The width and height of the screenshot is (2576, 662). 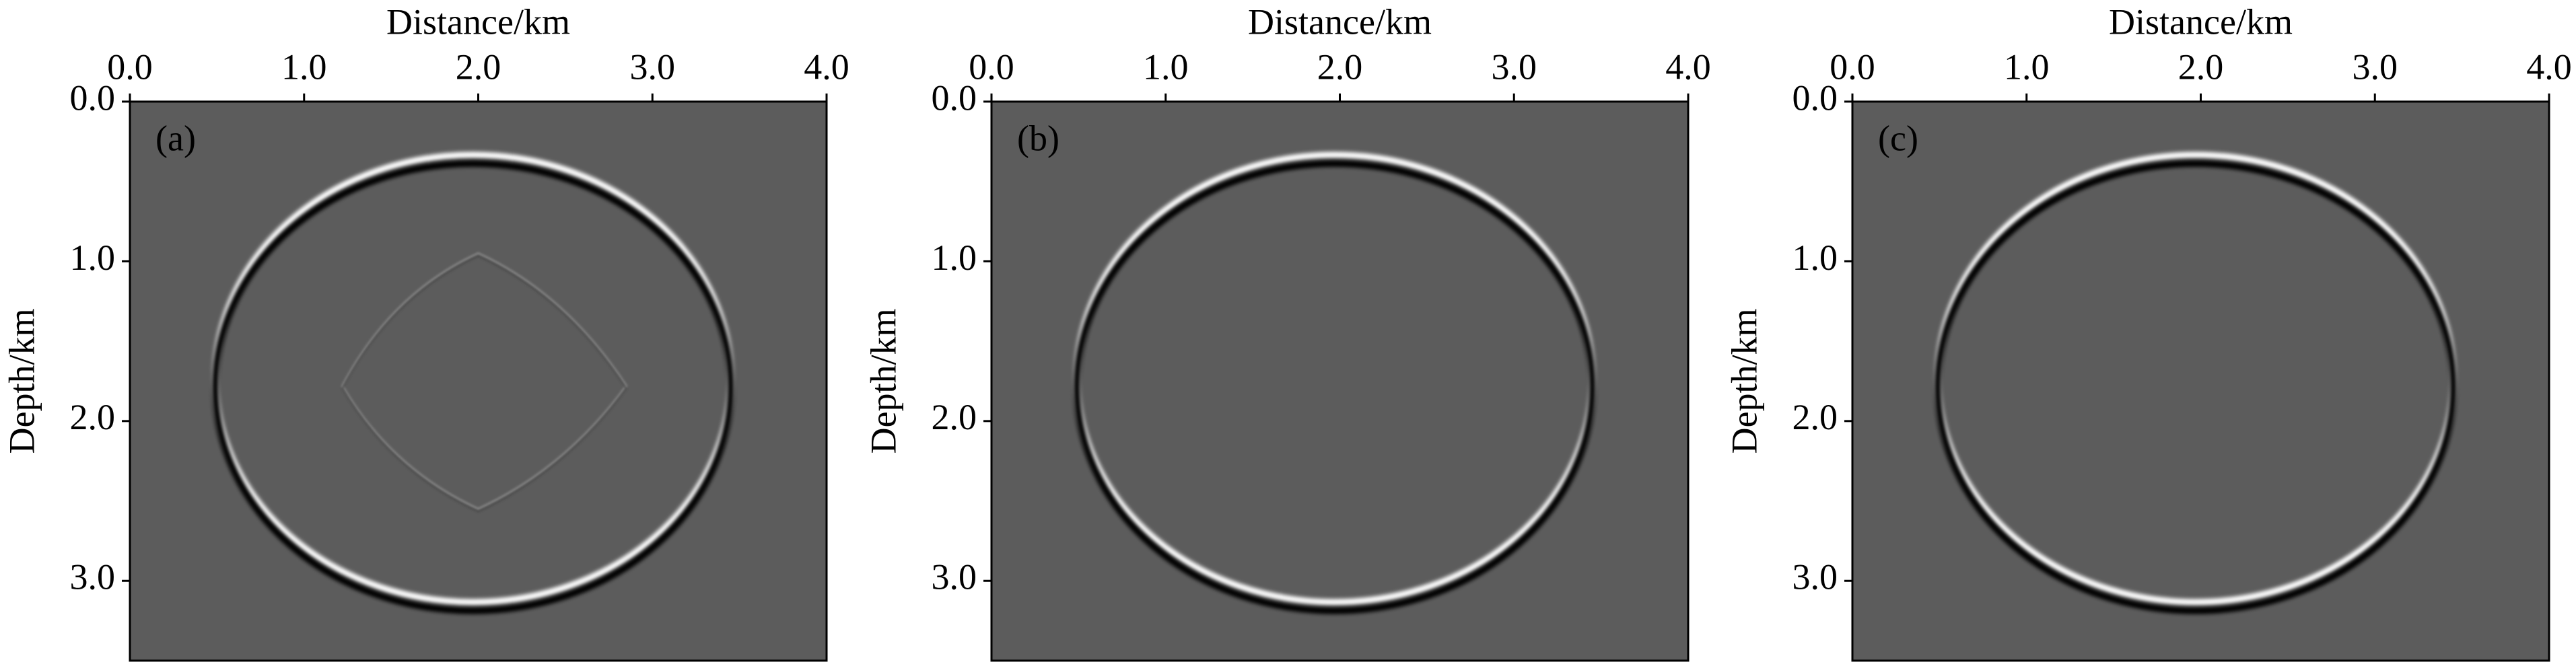 I want to click on inner-artifact-dark, so click(x=484, y=384).